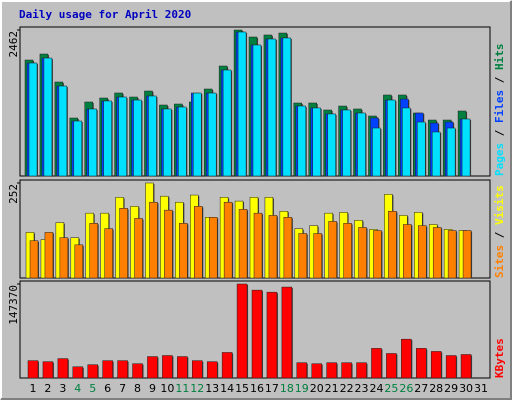  I want to click on x-tick-label: 26, so click(406, 388).